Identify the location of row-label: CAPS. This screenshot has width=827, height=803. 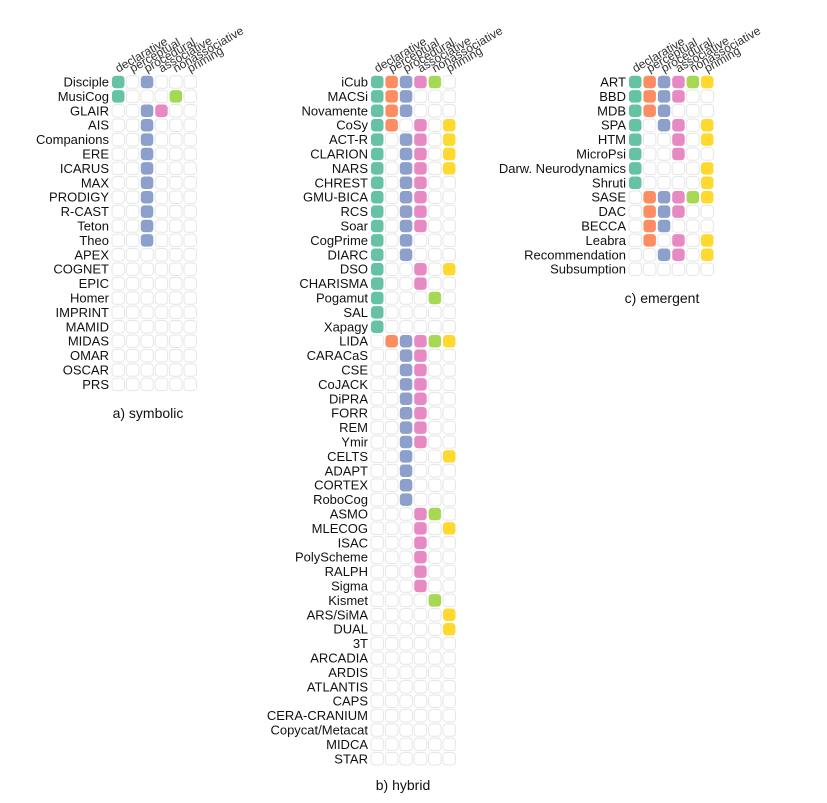
(351, 701).